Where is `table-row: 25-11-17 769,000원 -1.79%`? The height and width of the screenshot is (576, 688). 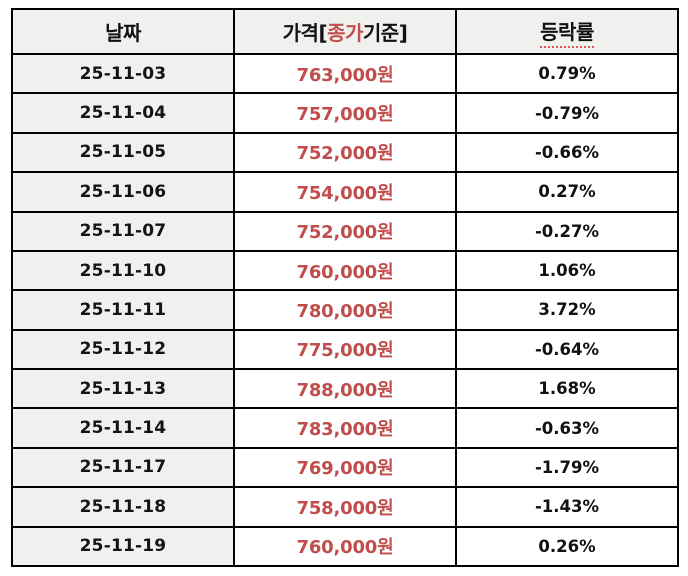 table-row: 25-11-17 769,000원 -1.79% is located at coordinates (345, 467).